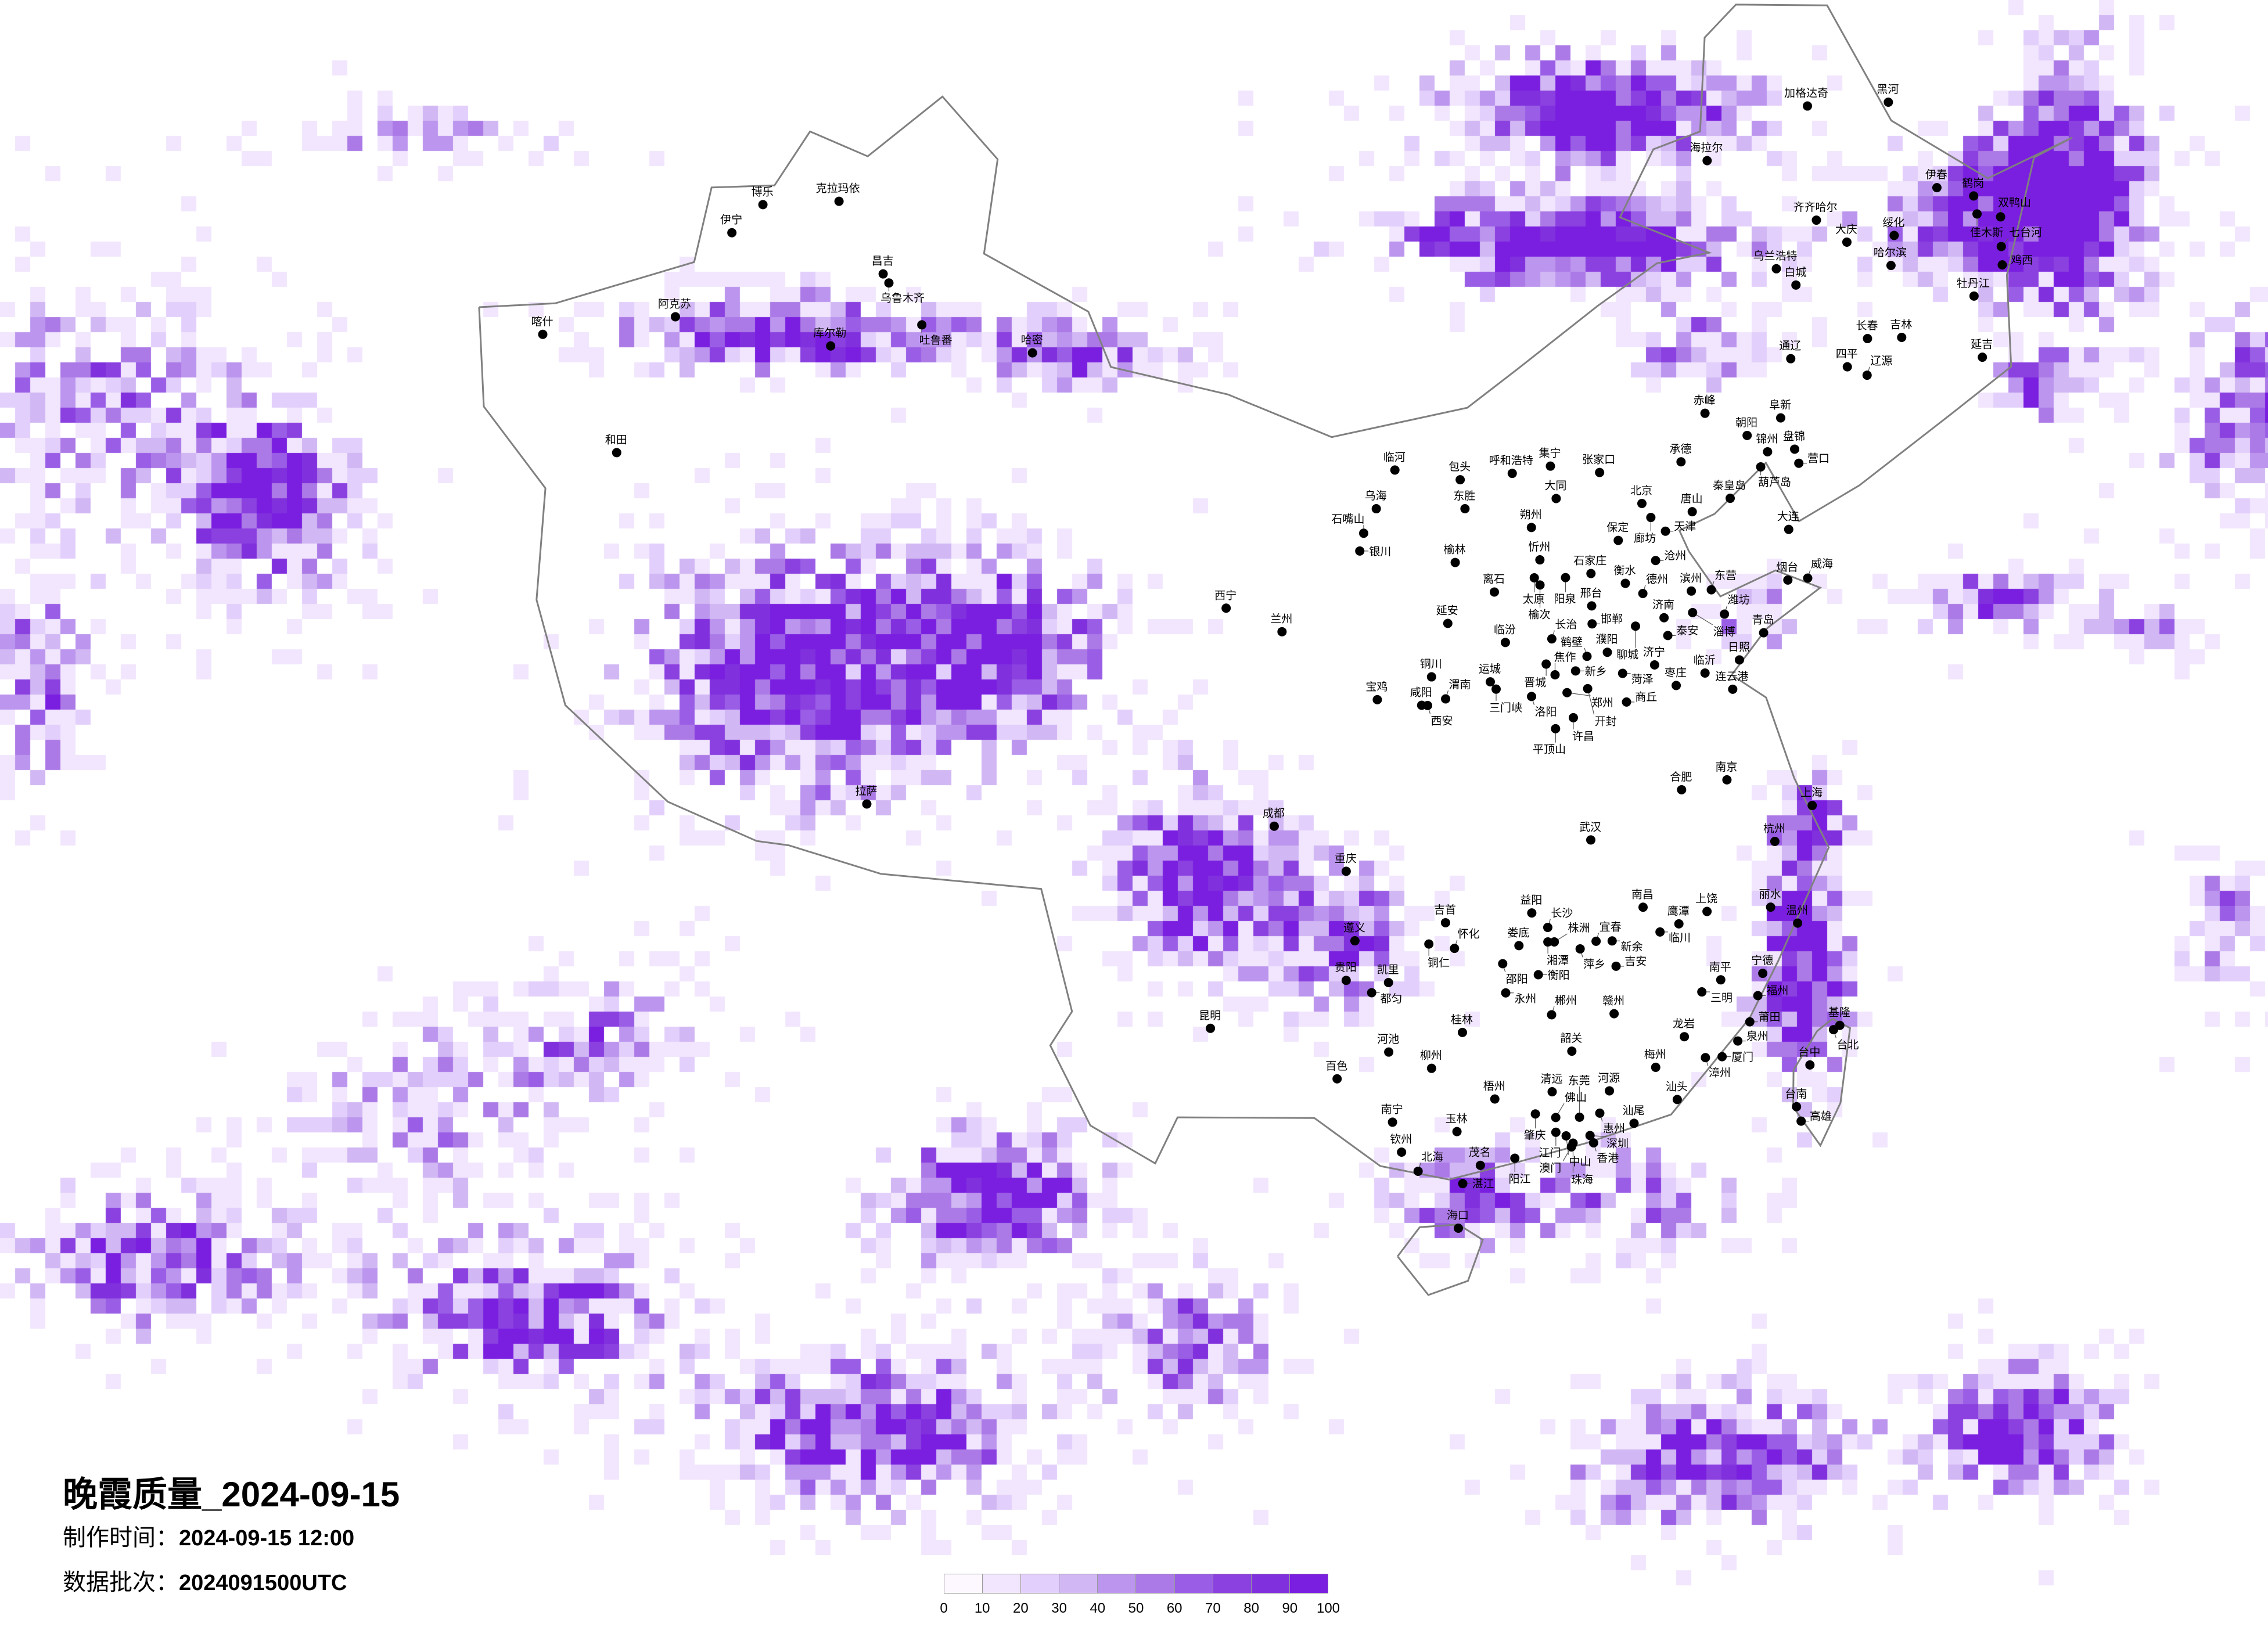 The width and height of the screenshot is (2268, 1626). I want to click on city-label: 泰安, so click(1687, 631).